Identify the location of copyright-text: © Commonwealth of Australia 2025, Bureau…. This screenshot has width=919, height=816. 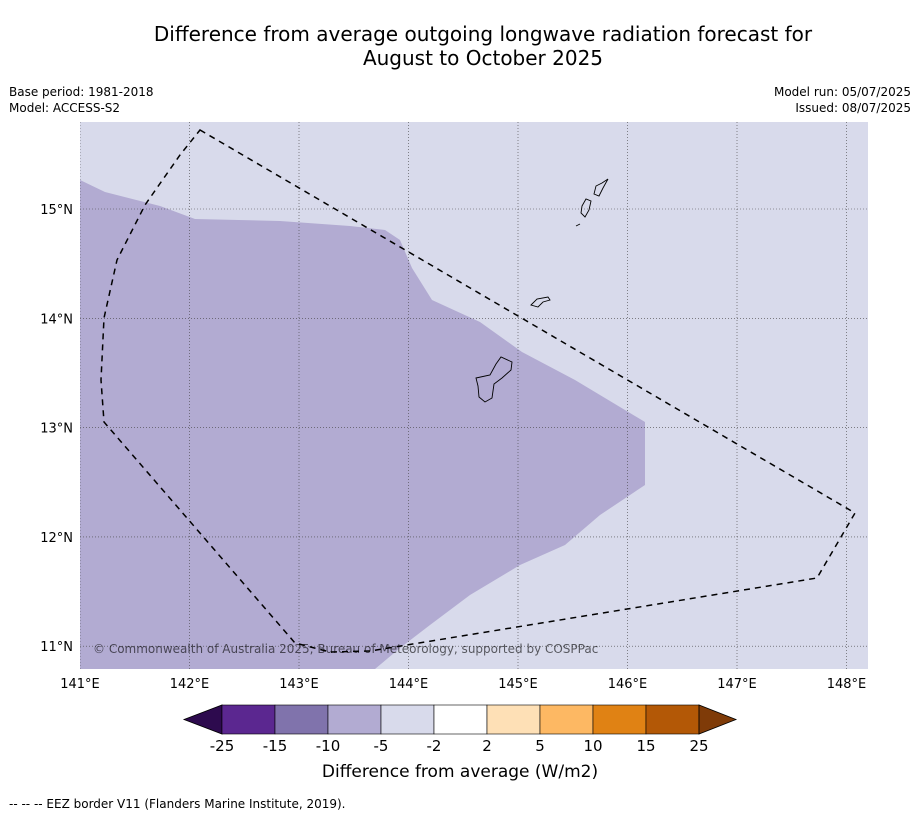
(345, 649).